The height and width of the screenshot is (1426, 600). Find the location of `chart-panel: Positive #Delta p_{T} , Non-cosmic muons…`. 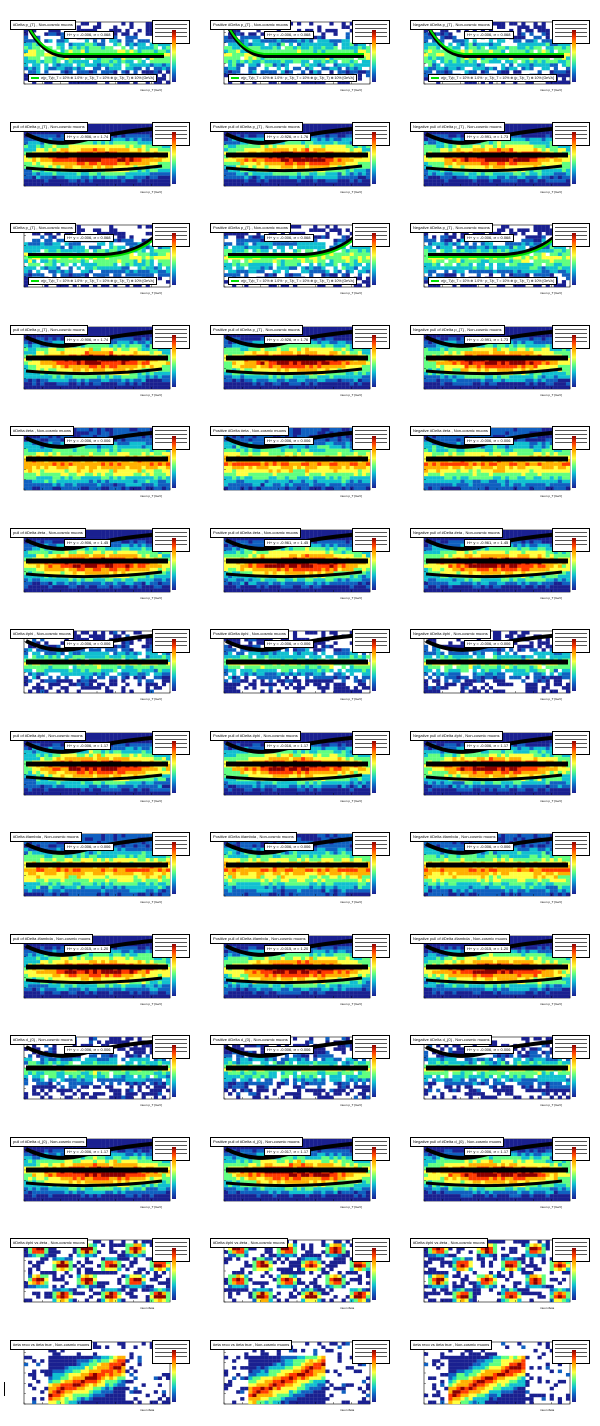

chart-panel: Positive #Delta p_{T} , Non-cosmic muons… is located at coordinates (301, 260).